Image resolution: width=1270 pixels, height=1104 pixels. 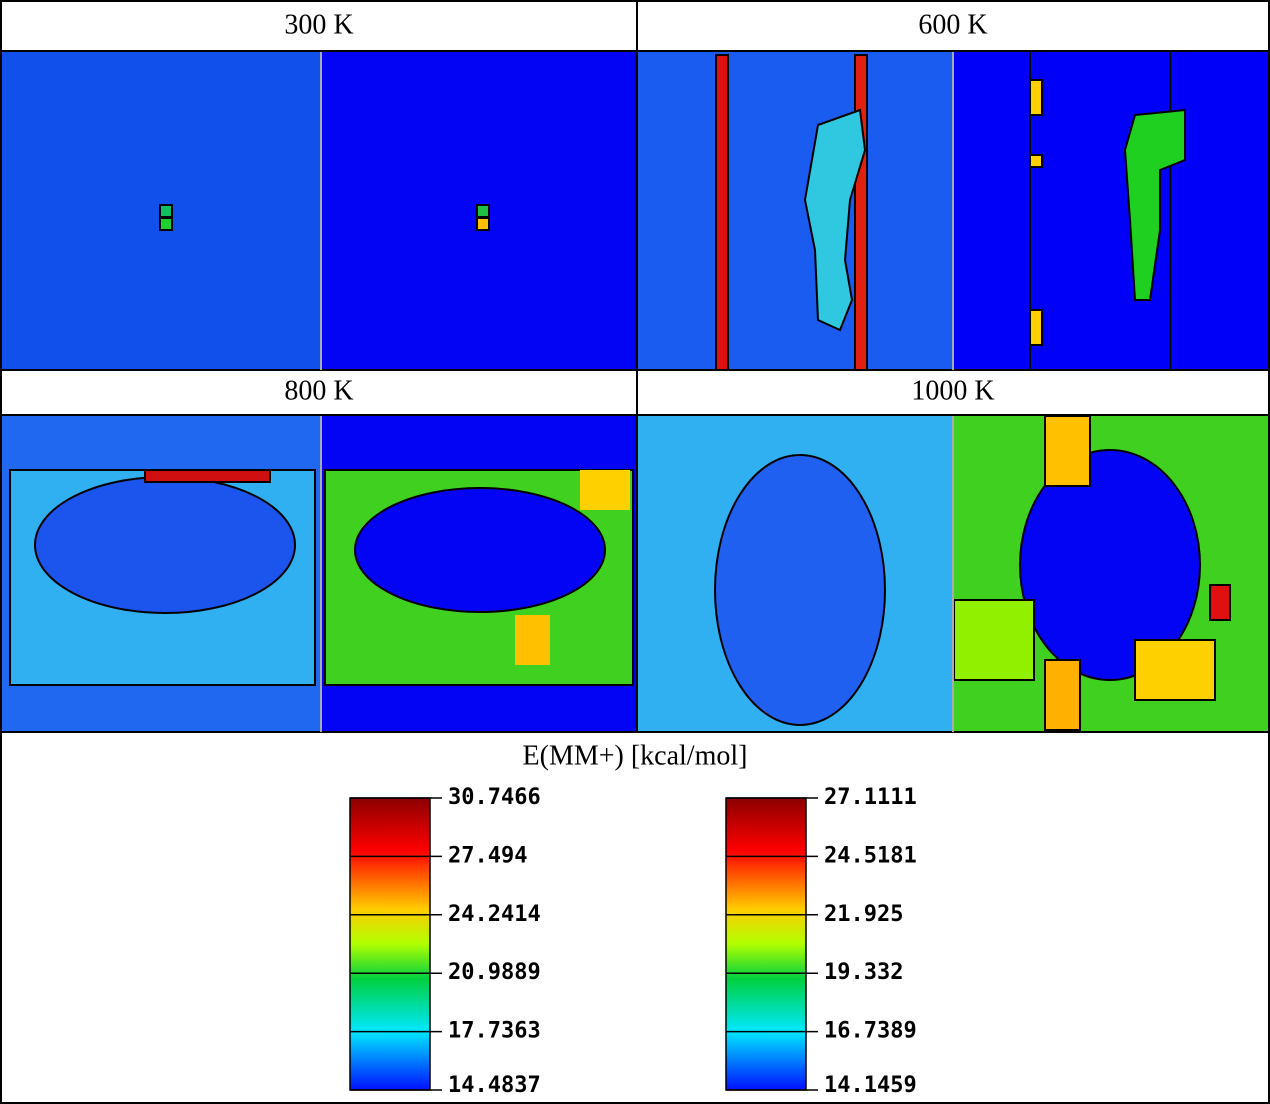 I want to click on colorbar-tick-label: 20.9889, so click(x=494, y=972).